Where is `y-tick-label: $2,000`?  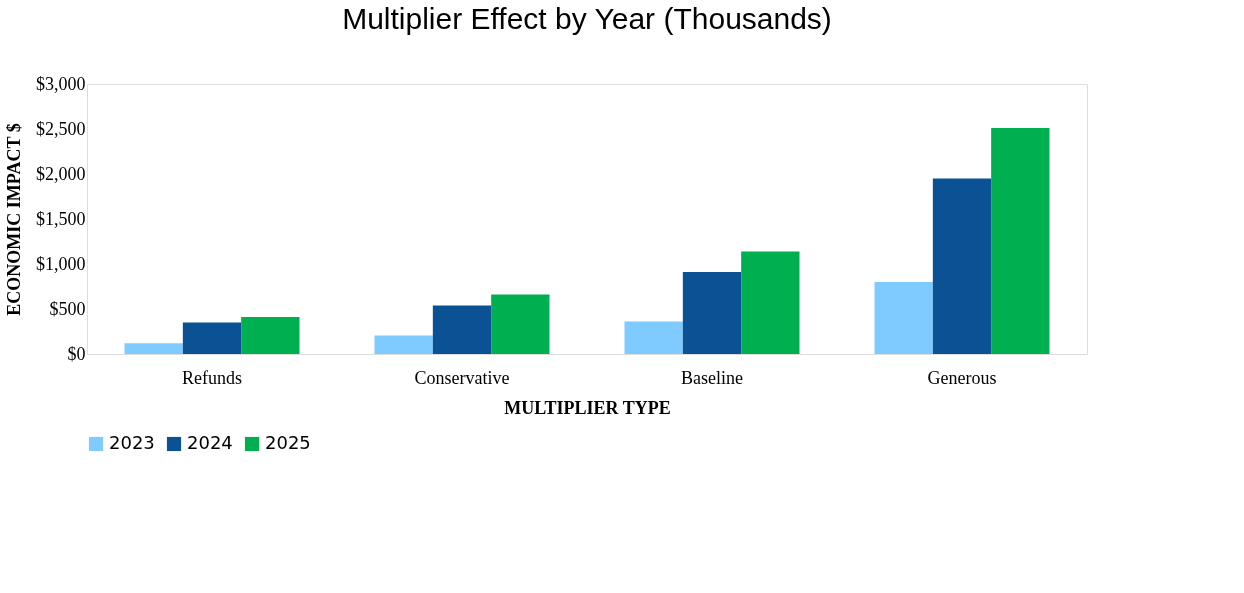
y-tick-label: $2,000 is located at coordinates (61, 173).